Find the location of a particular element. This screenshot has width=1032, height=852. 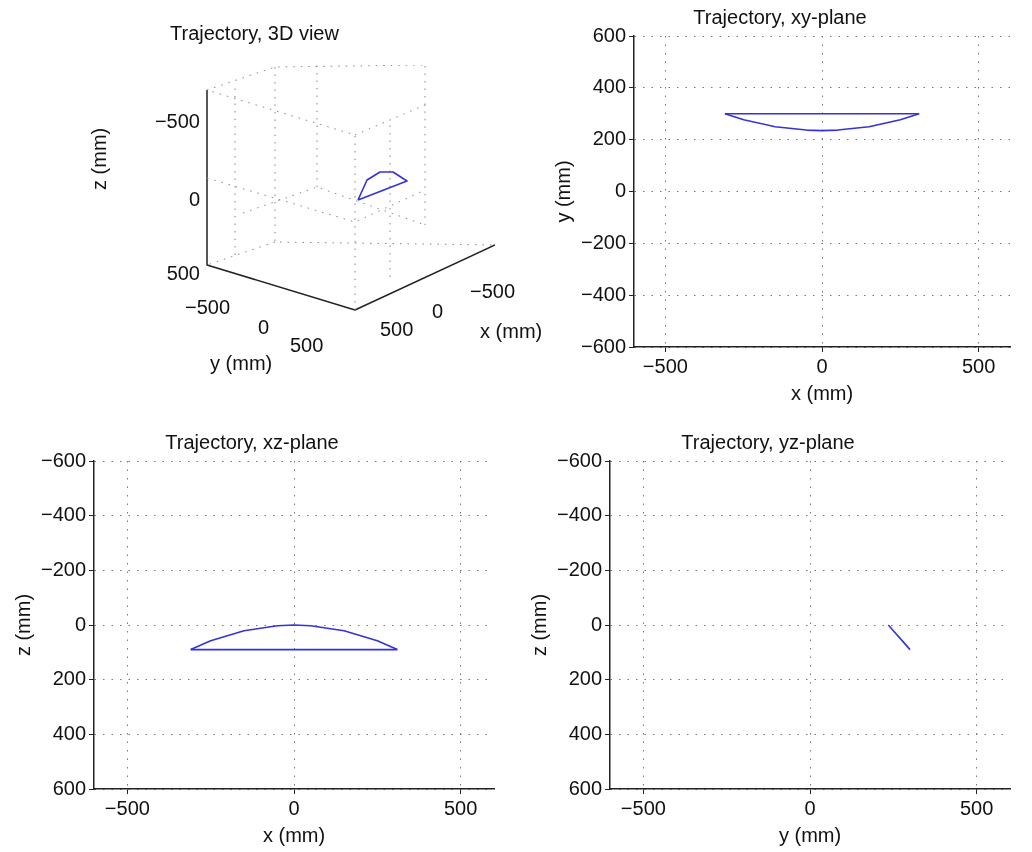

chart-title: Trajectory, yz-plane is located at coordinates (768, 441).